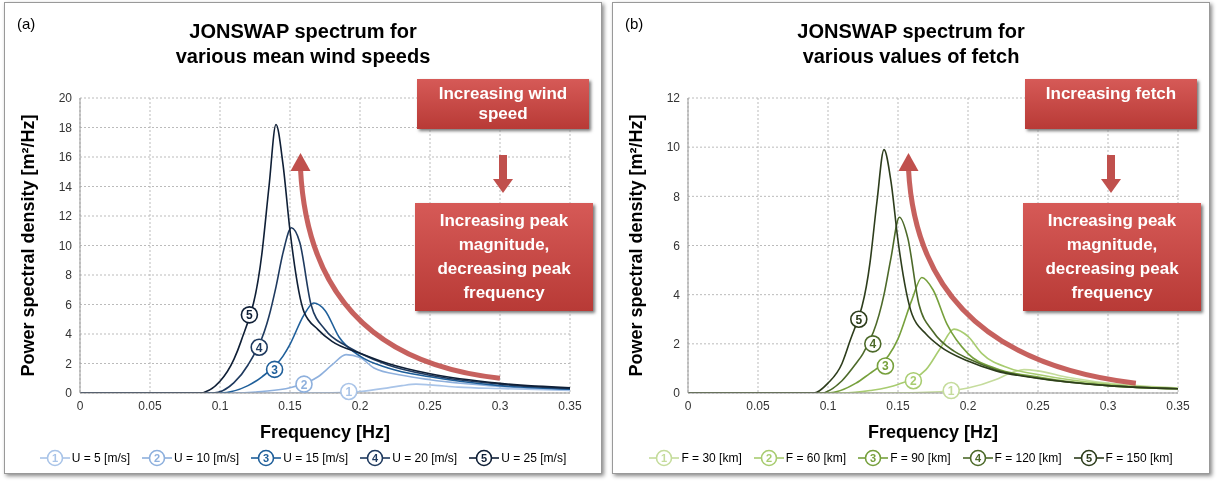 The height and width of the screenshot is (491, 1225). I want to click on legend-label: F = 90 [km], so click(920, 458).